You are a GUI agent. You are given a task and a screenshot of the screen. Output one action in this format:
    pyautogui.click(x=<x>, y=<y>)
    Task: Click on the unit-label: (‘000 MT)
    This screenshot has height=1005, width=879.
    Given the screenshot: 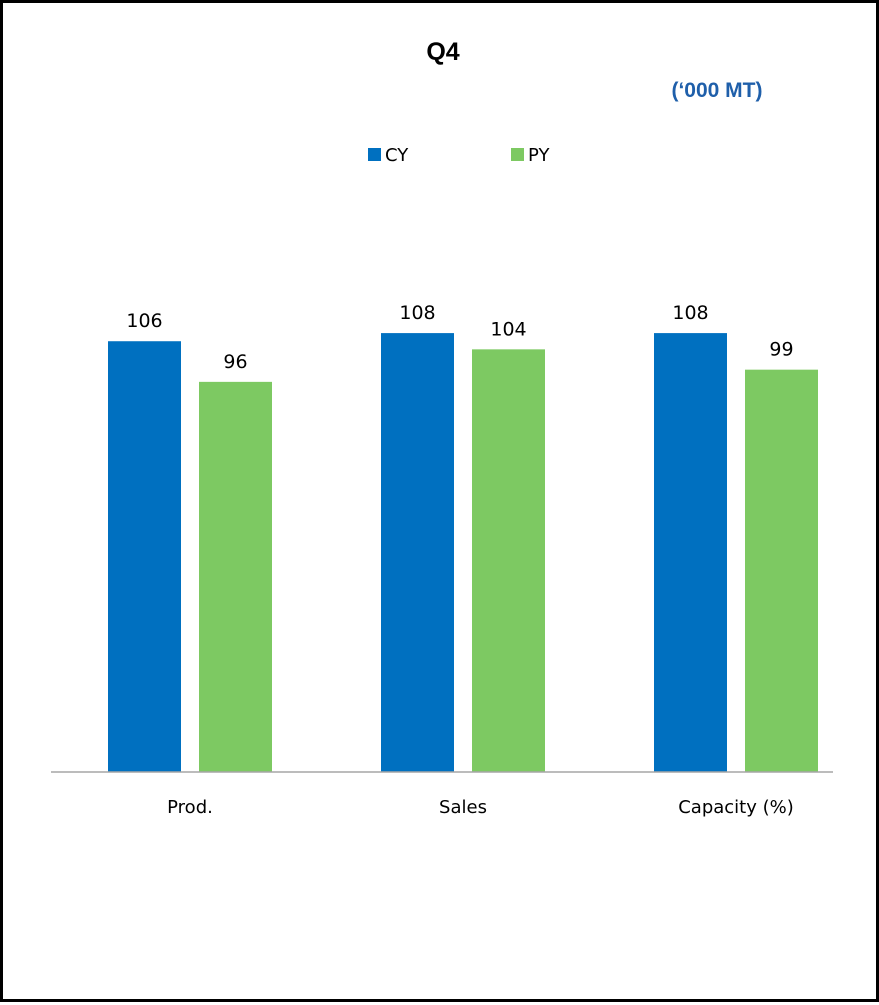 What is the action you would take?
    pyautogui.click(x=716, y=90)
    